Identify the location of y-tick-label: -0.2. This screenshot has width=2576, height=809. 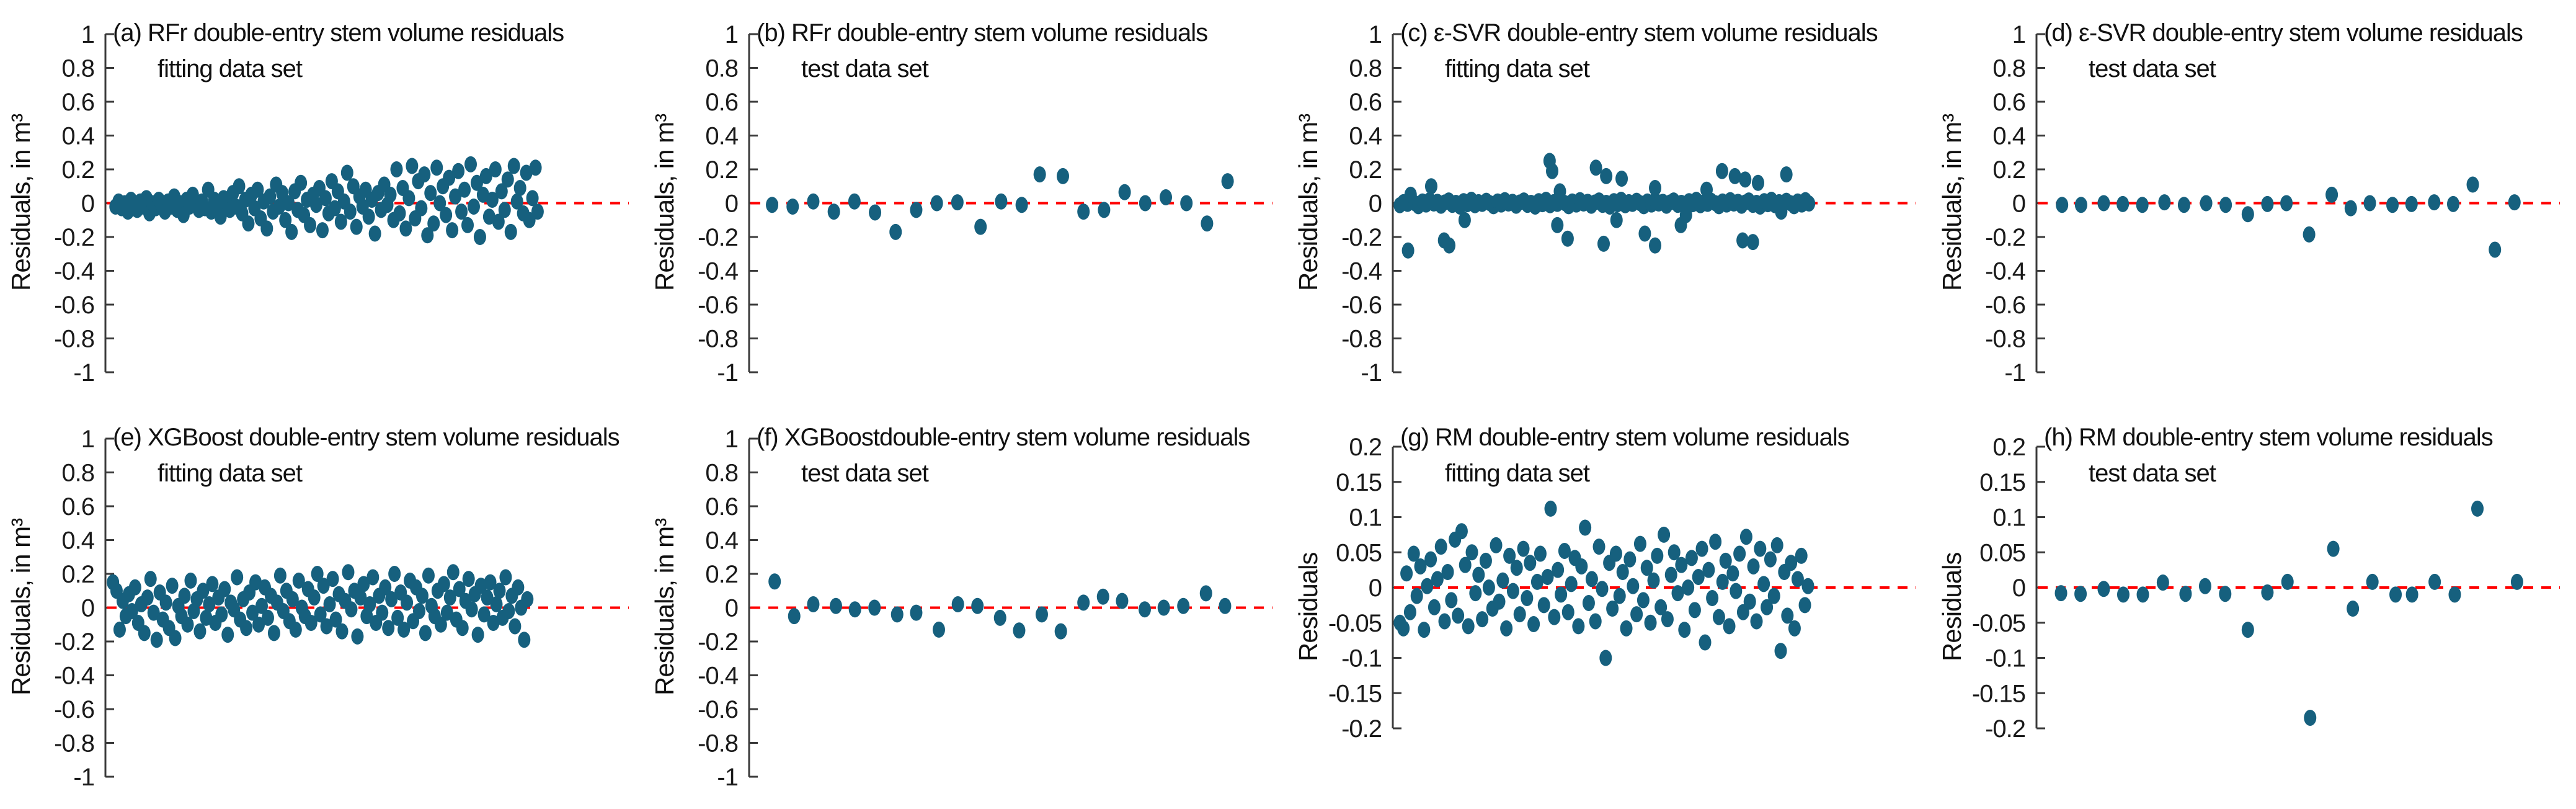
(1361, 237).